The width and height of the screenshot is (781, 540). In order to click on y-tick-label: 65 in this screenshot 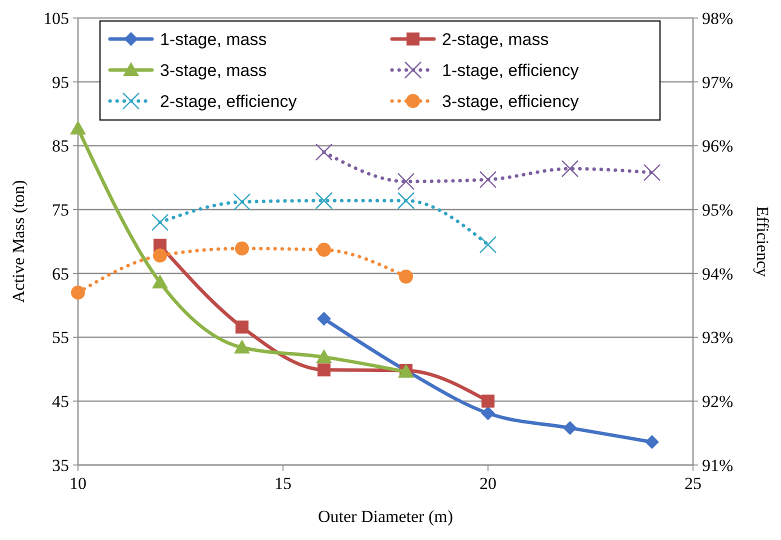, I will do `click(60, 274)`.